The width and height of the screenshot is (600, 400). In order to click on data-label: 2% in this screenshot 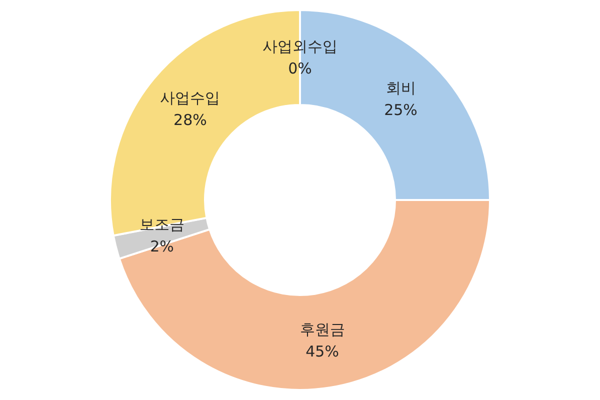, I will do `click(162, 246)`.